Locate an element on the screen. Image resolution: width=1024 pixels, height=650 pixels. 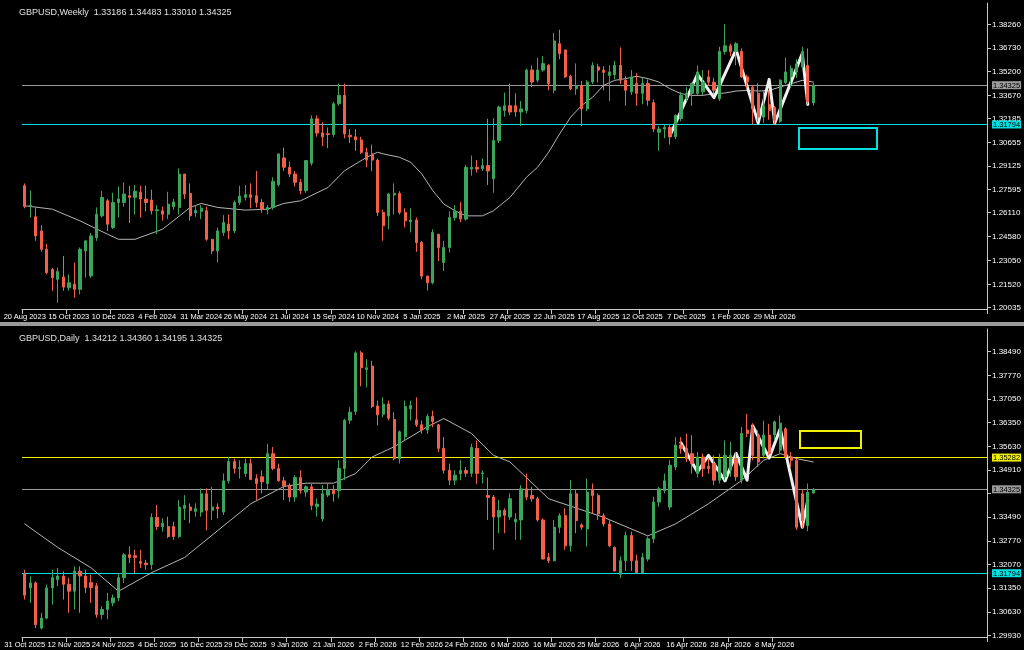
y-tick-label: 1.37770 is located at coordinates (1007, 375).